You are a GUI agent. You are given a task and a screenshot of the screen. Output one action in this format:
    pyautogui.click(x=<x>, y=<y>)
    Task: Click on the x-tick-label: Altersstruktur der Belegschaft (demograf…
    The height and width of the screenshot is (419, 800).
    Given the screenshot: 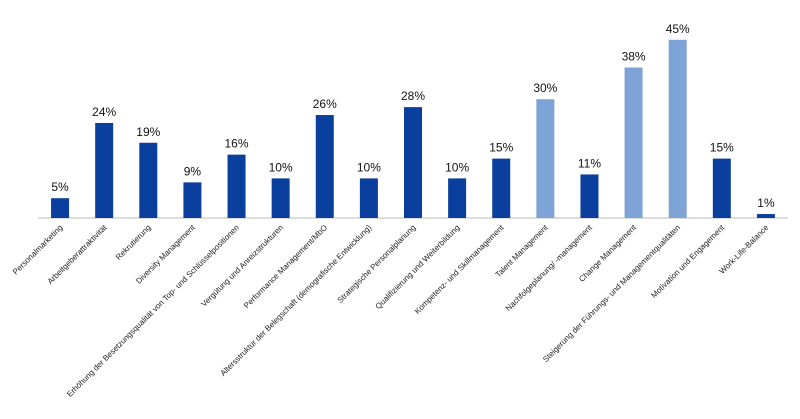 What is the action you would take?
    pyautogui.click(x=296, y=300)
    